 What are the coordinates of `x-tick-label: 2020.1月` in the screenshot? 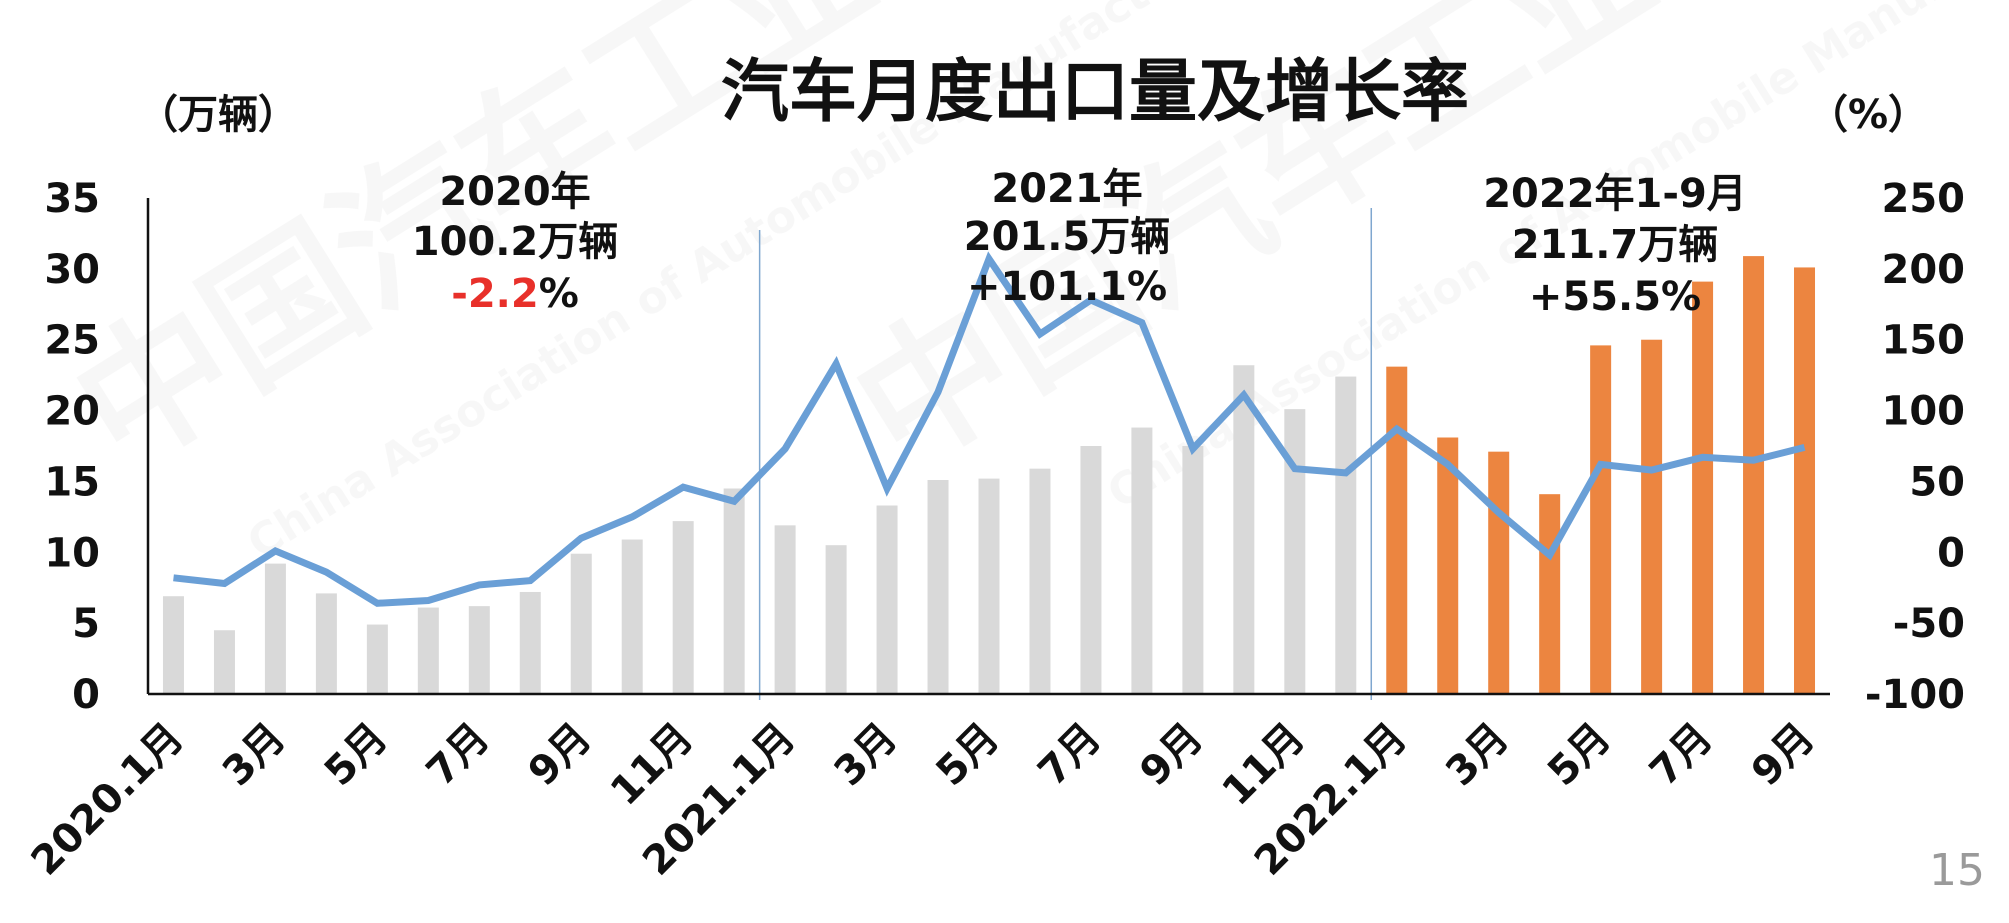 It's located at (108, 800).